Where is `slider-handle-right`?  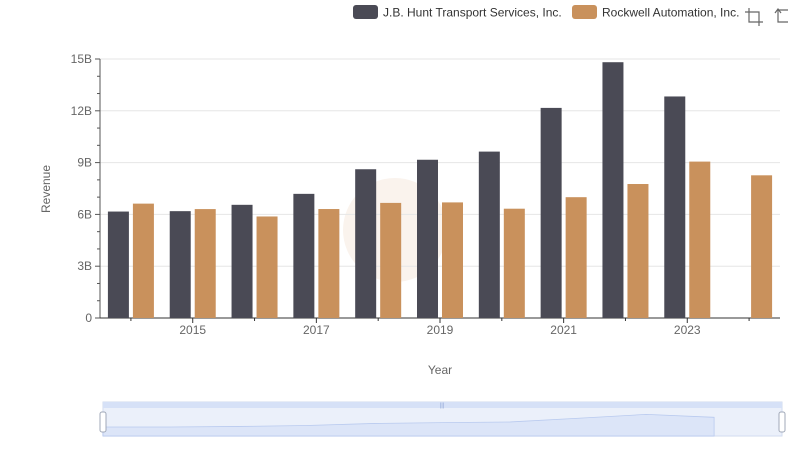
slider-handle-right is located at coordinates (782, 422).